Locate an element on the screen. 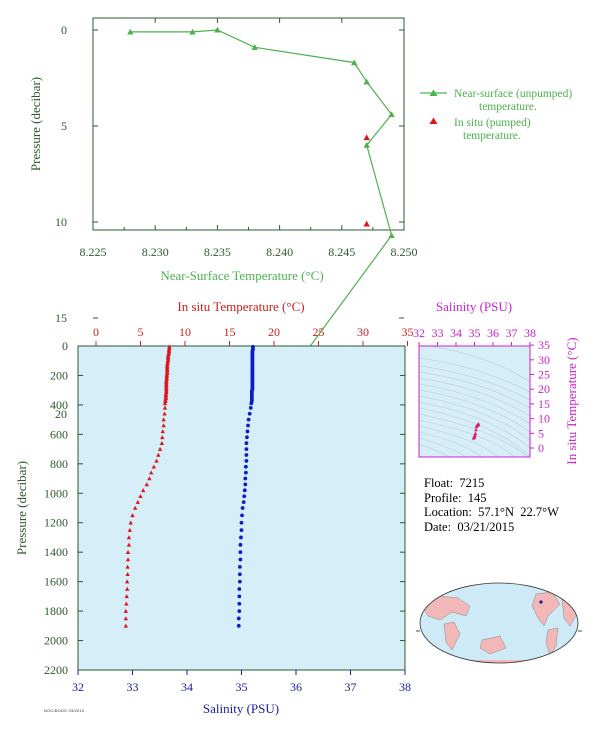 The image size is (601, 732). top-y-tick-label: 15 is located at coordinates (61, 318).